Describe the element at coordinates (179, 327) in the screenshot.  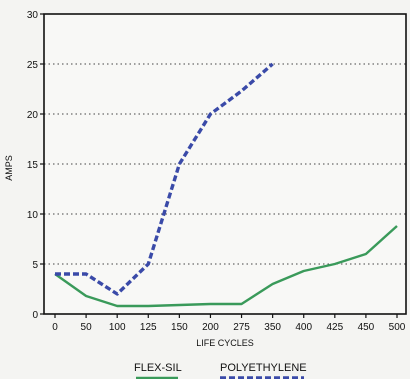
I see `x-tick-label-150: 150` at that location.